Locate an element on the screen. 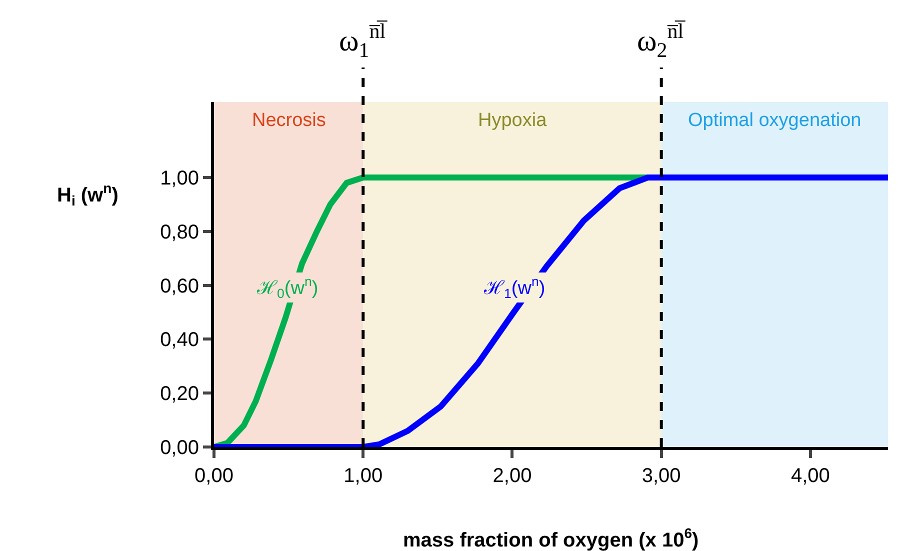  x-tick-label: 0,00 is located at coordinates (214, 476).